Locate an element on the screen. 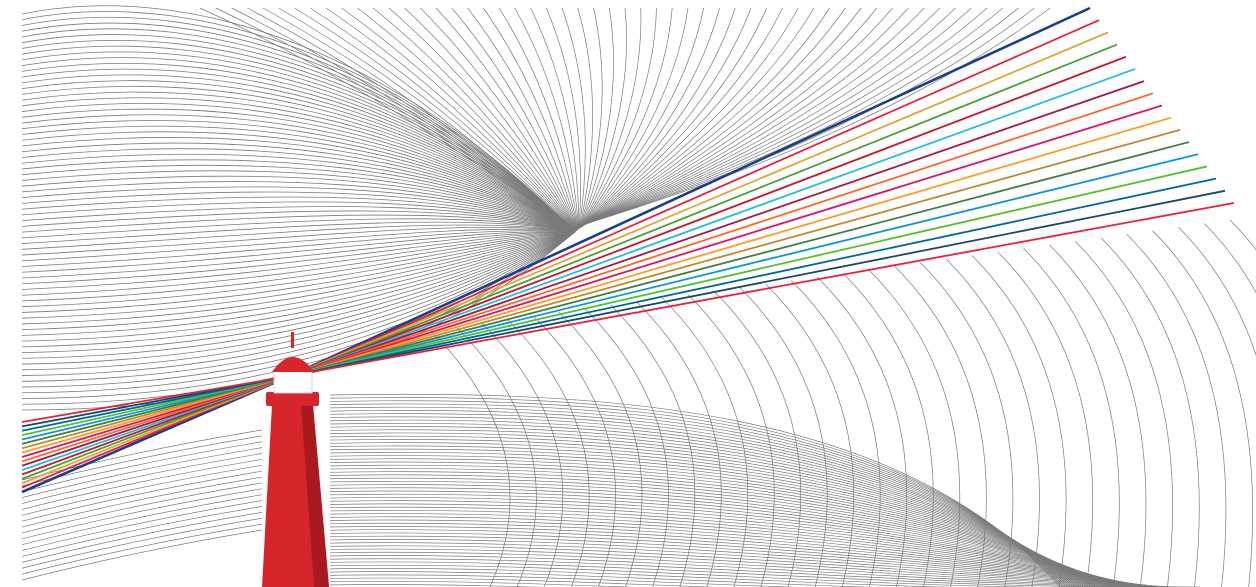 Image resolution: width=1256 pixels, height=587 pixels. lighthouse-gallery is located at coordinates (292, 399).